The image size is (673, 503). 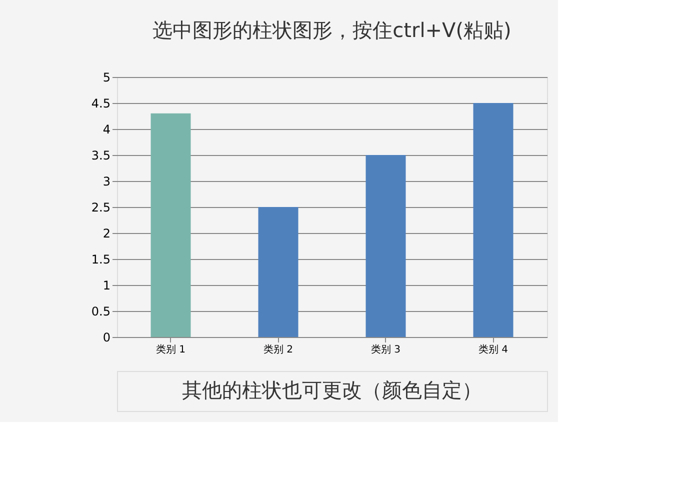 What do you see at coordinates (106, 129) in the screenshot?
I see `y-tick-label: 4` at bounding box center [106, 129].